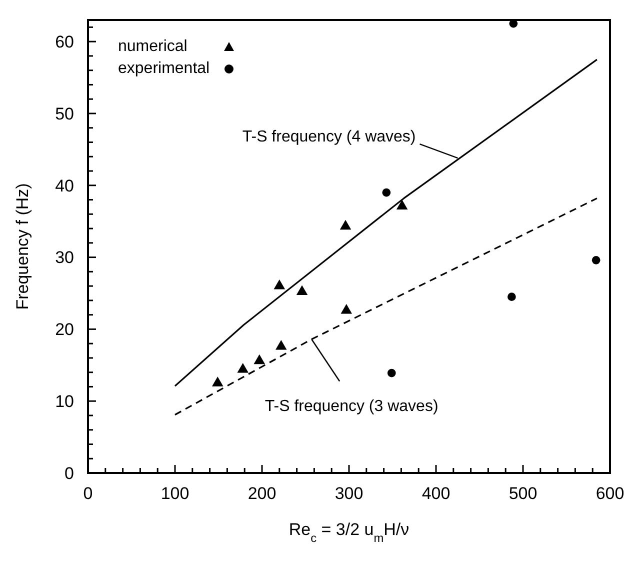  What do you see at coordinates (69, 473) in the screenshot?
I see `y-tick-label: 0` at bounding box center [69, 473].